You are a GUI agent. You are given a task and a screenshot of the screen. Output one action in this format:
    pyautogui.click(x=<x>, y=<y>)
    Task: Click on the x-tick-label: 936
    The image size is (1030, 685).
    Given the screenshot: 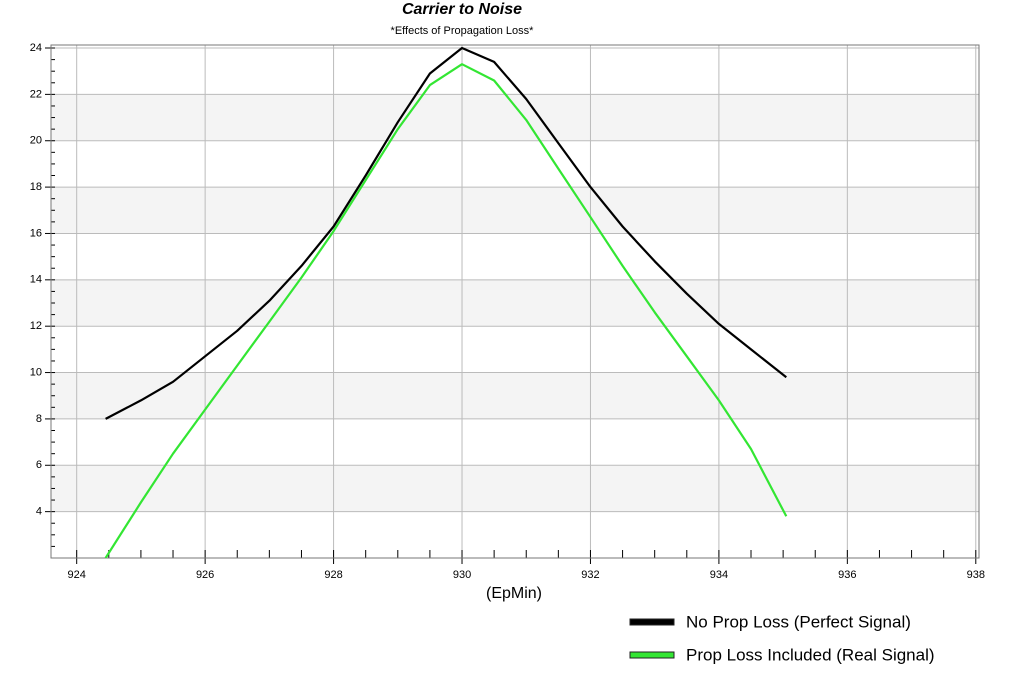 What is the action you would take?
    pyautogui.click(x=847, y=575)
    